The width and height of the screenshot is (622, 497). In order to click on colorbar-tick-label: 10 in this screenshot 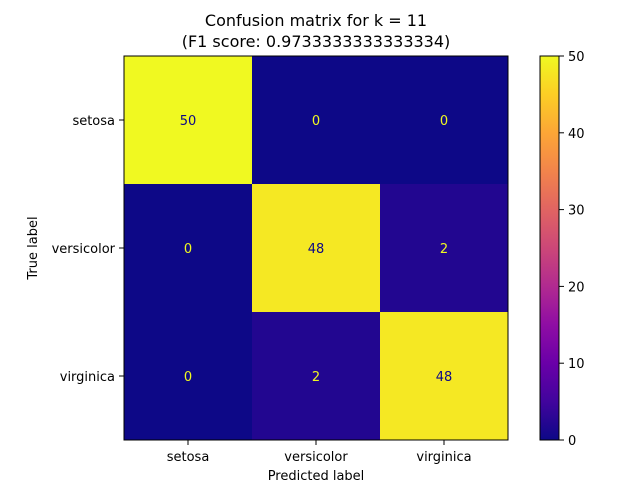, I will do `click(576, 364)`.